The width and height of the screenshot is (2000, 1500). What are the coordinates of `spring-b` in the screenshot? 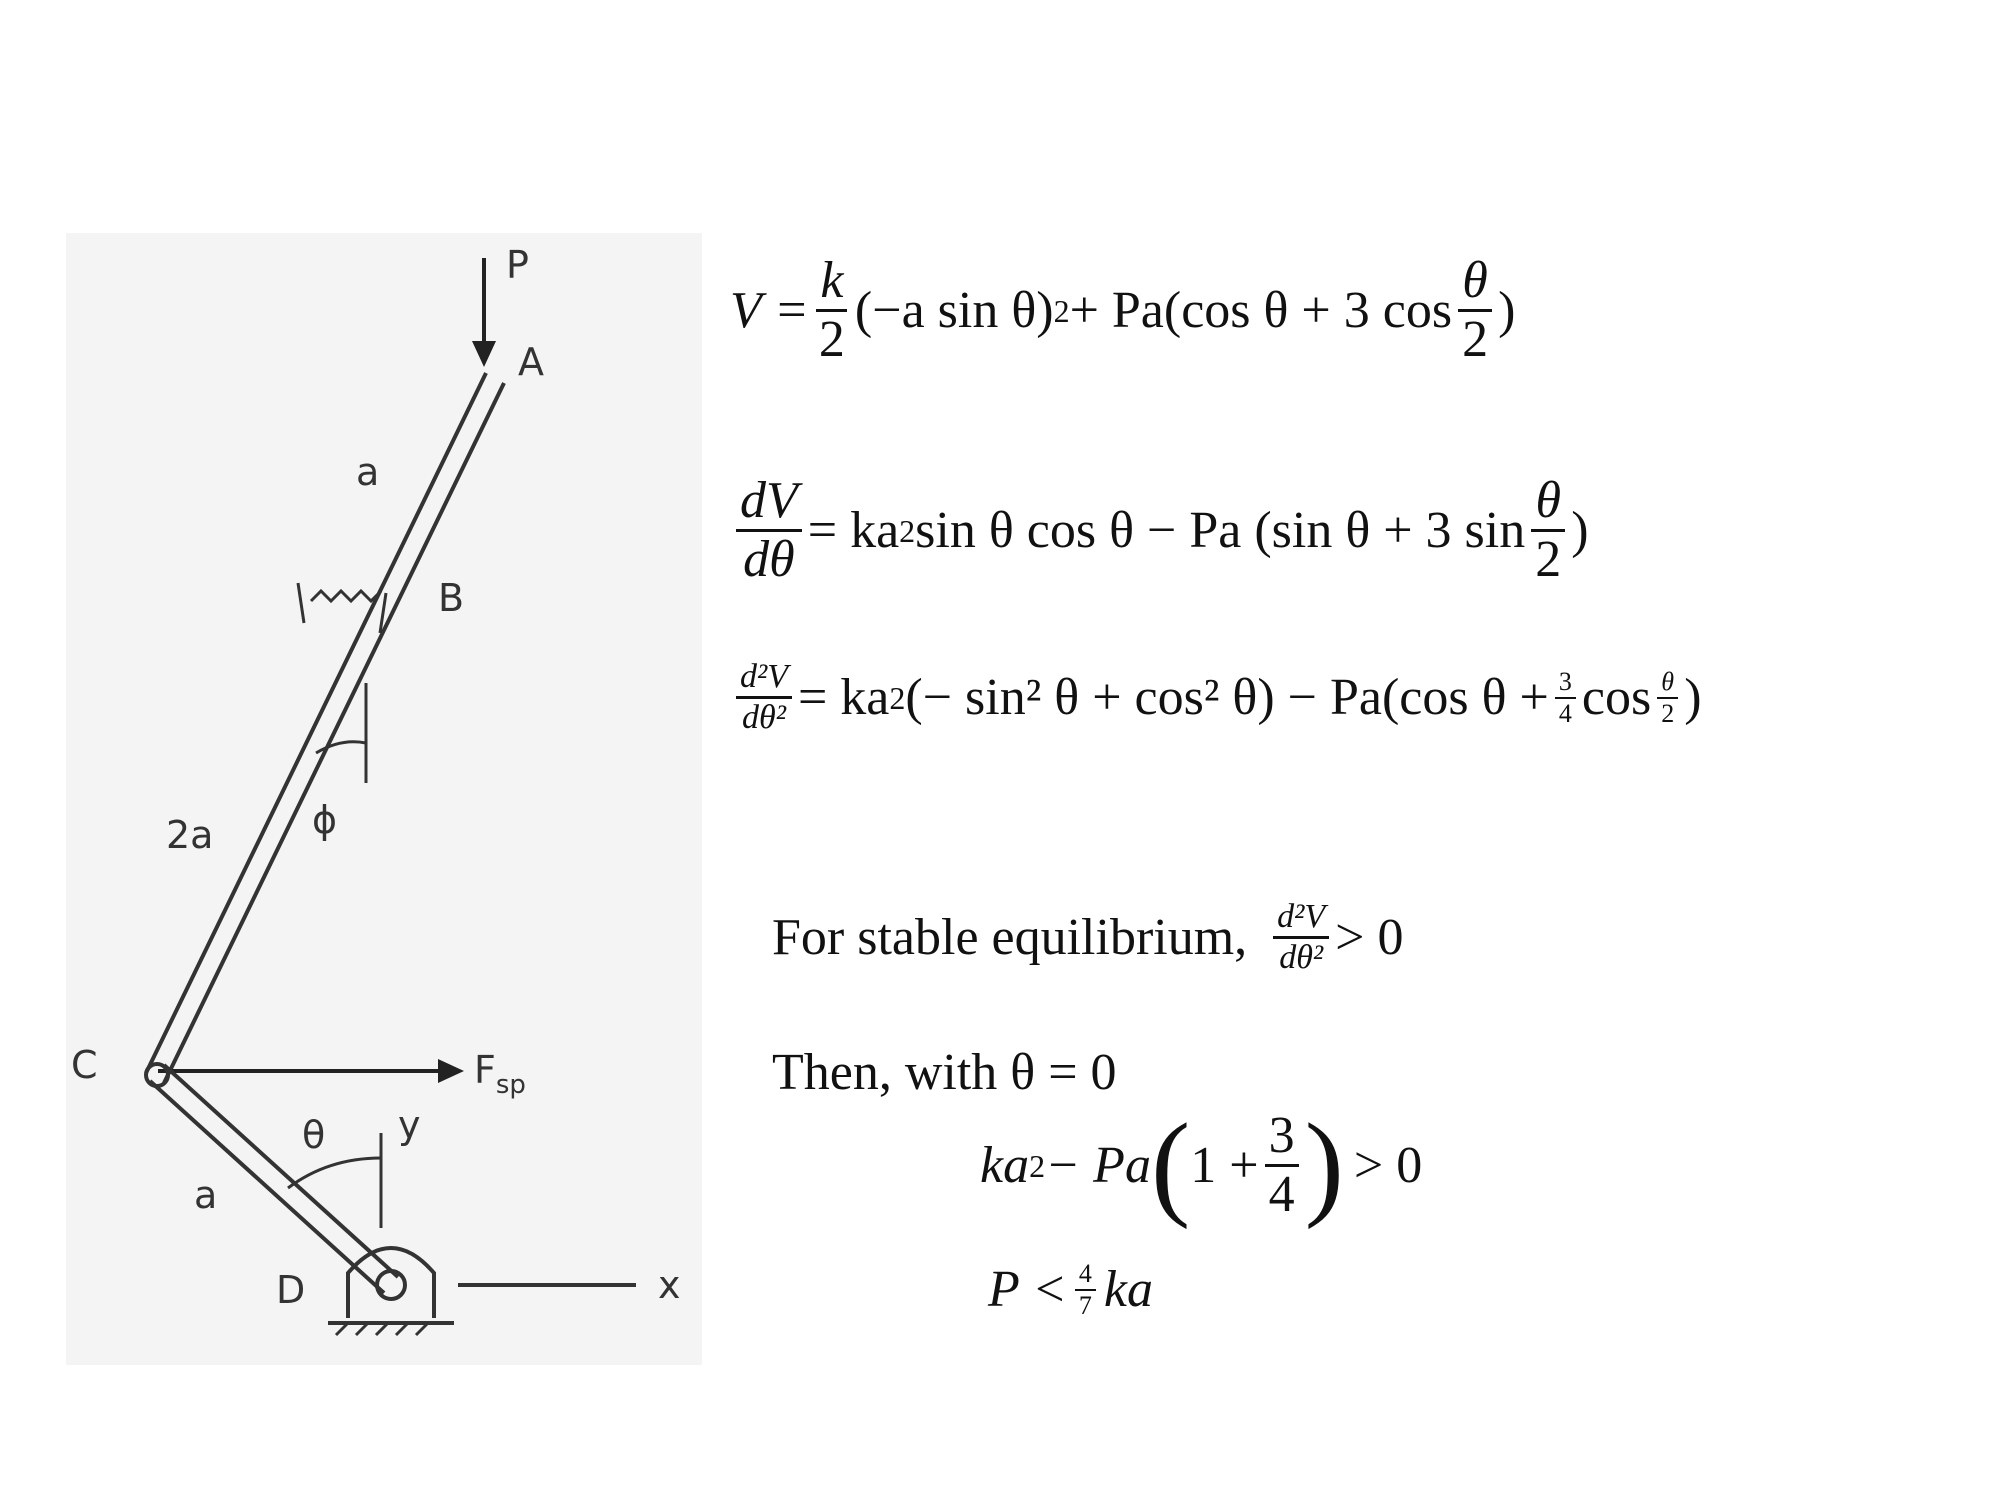 It's located at (346, 596).